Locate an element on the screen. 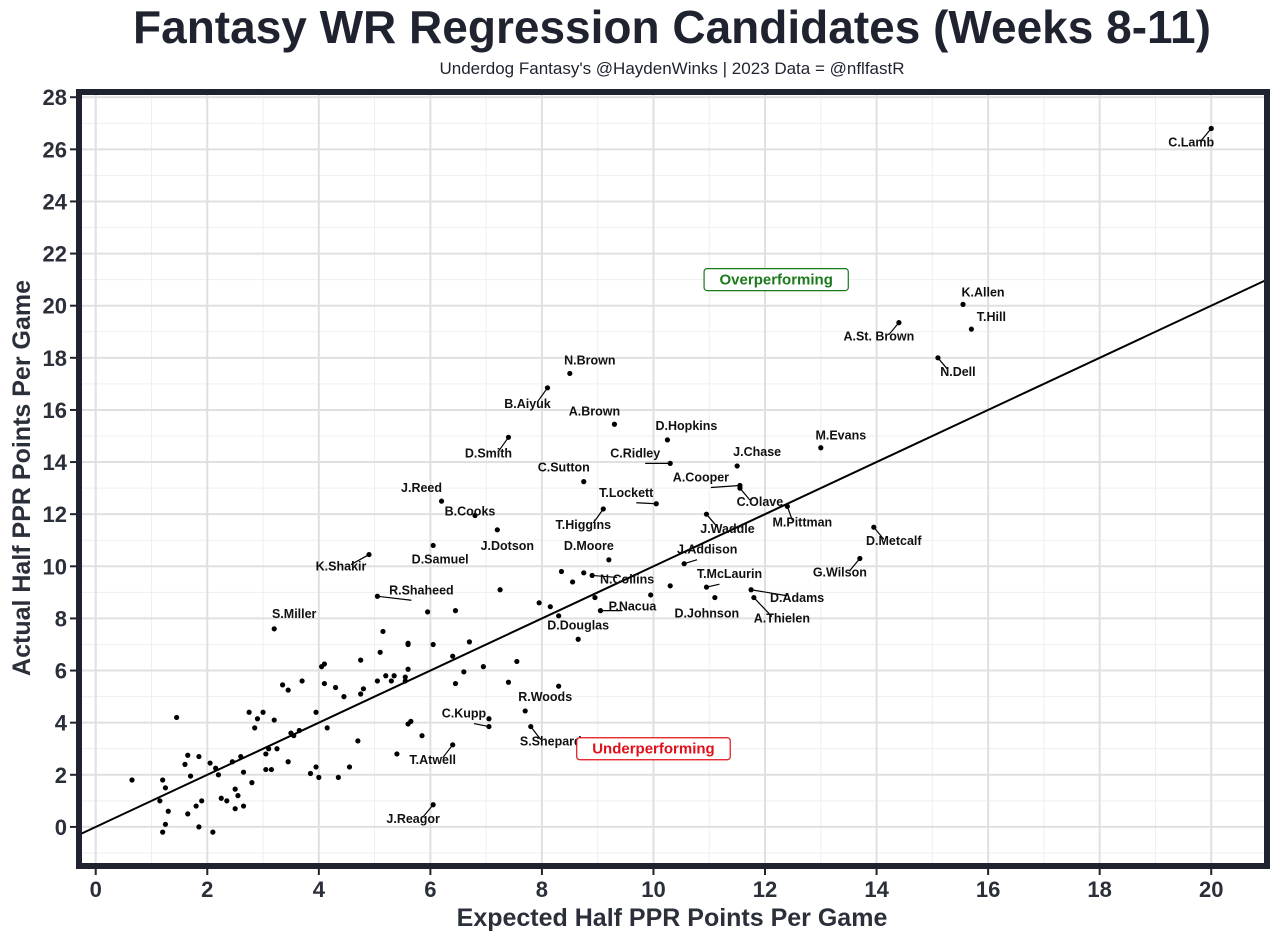 This screenshot has width=1280, height=942. y-tick-label: 24 is located at coordinates (55, 201).